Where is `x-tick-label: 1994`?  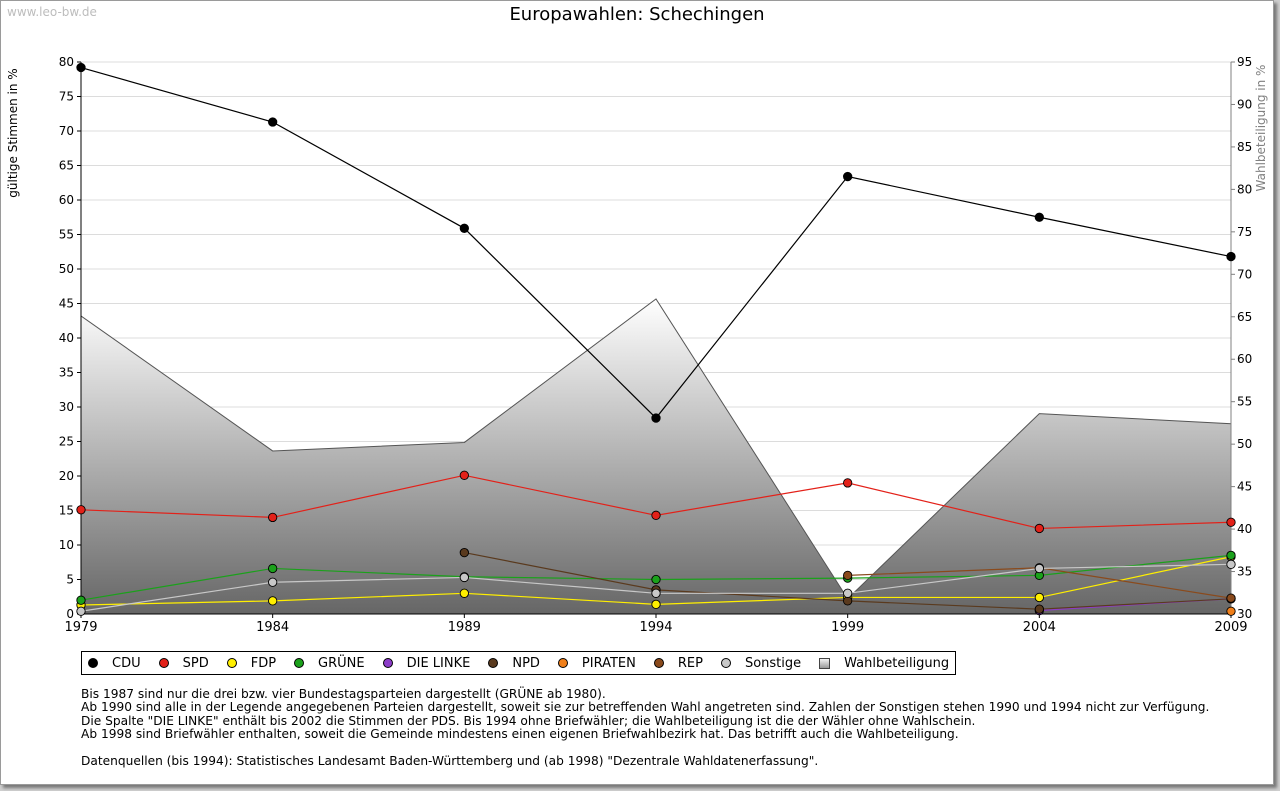 x-tick-label: 1994 is located at coordinates (655, 627).